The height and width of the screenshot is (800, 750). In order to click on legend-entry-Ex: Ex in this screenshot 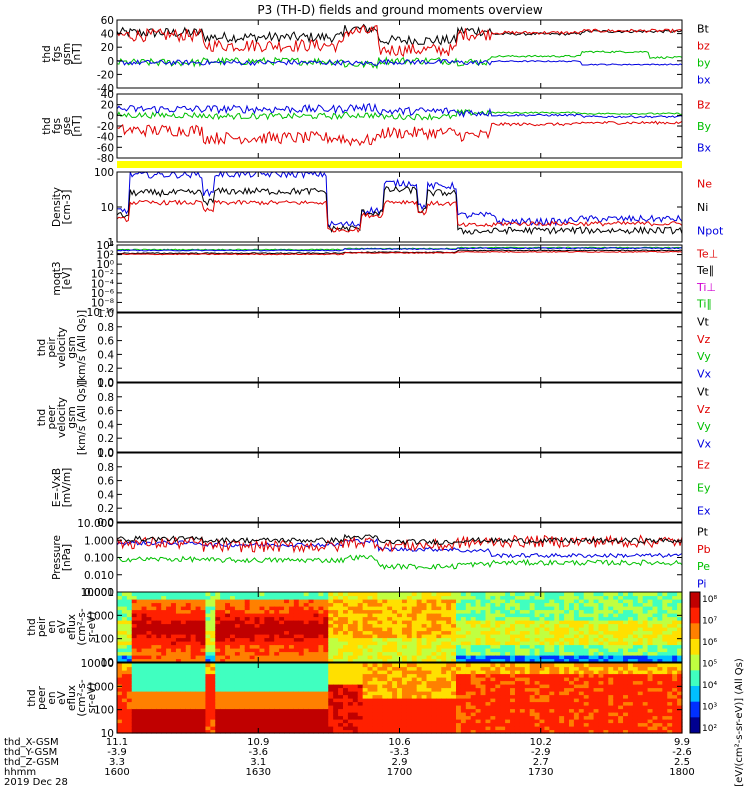, I will do `click(704, 511)`.